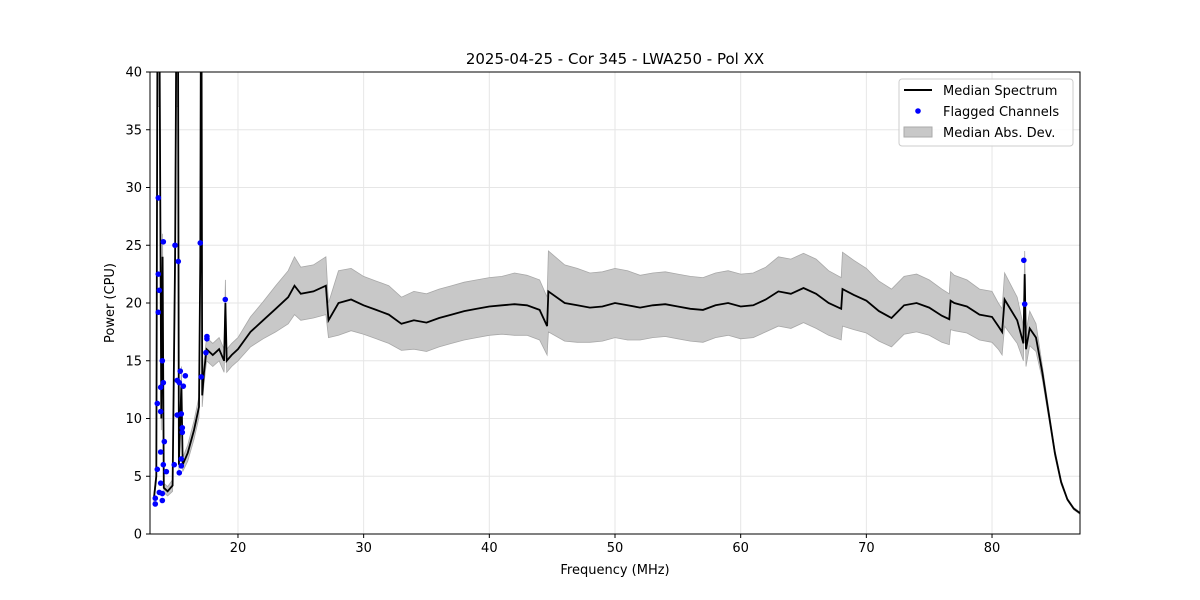 The width and height of the screenshot is (1200, 600). Describe the element at coordinates (133, 361) in the screenshot. I see `y-tick-label: 15` at that location.